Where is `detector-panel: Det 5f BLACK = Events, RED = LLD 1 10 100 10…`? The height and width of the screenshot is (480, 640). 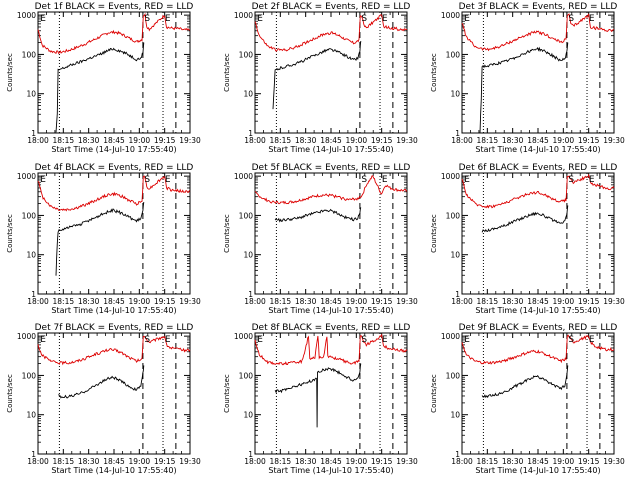
detector-panel: Det 5f BLACK = Events, RED = LLD 1 10 100 10… is located at coordinates (320, 239).